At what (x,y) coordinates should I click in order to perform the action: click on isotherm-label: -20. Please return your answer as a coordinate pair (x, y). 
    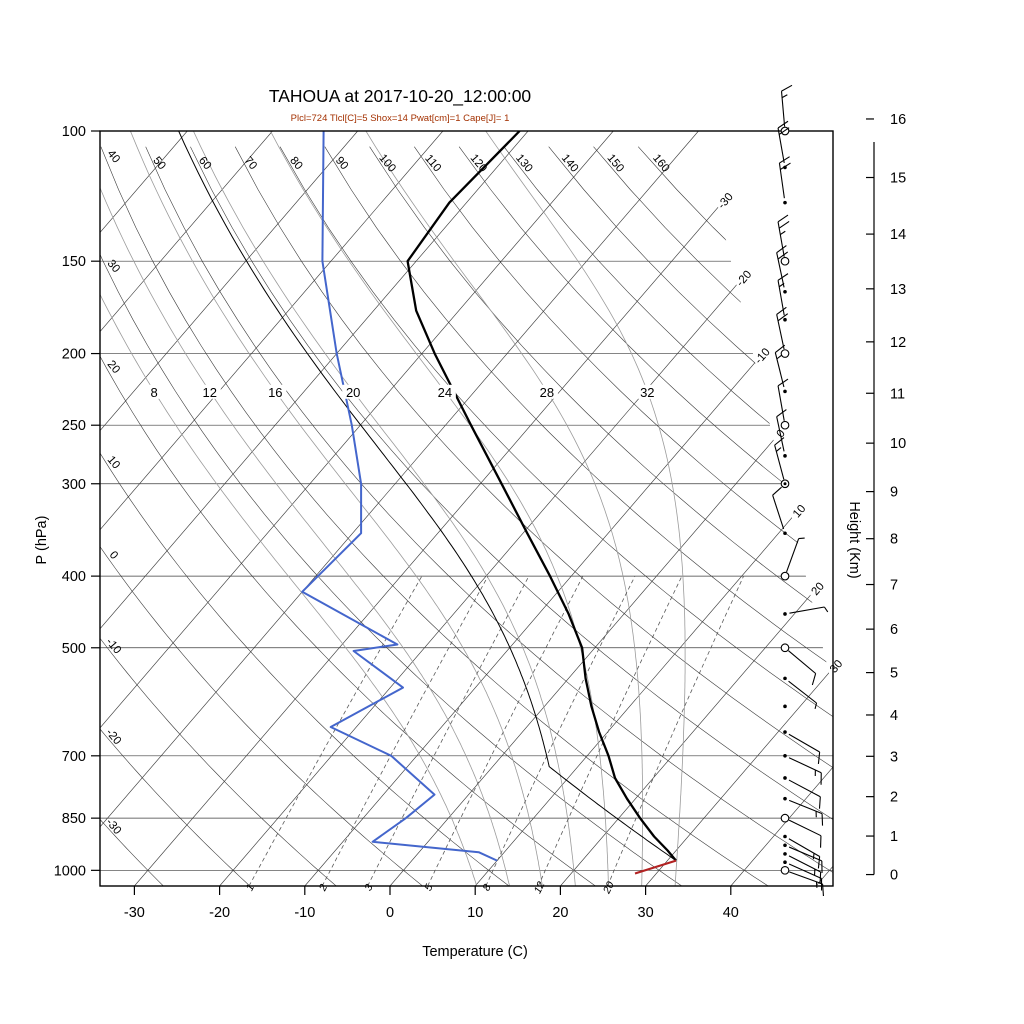
    Looking at the image, I should click on (744, 279).